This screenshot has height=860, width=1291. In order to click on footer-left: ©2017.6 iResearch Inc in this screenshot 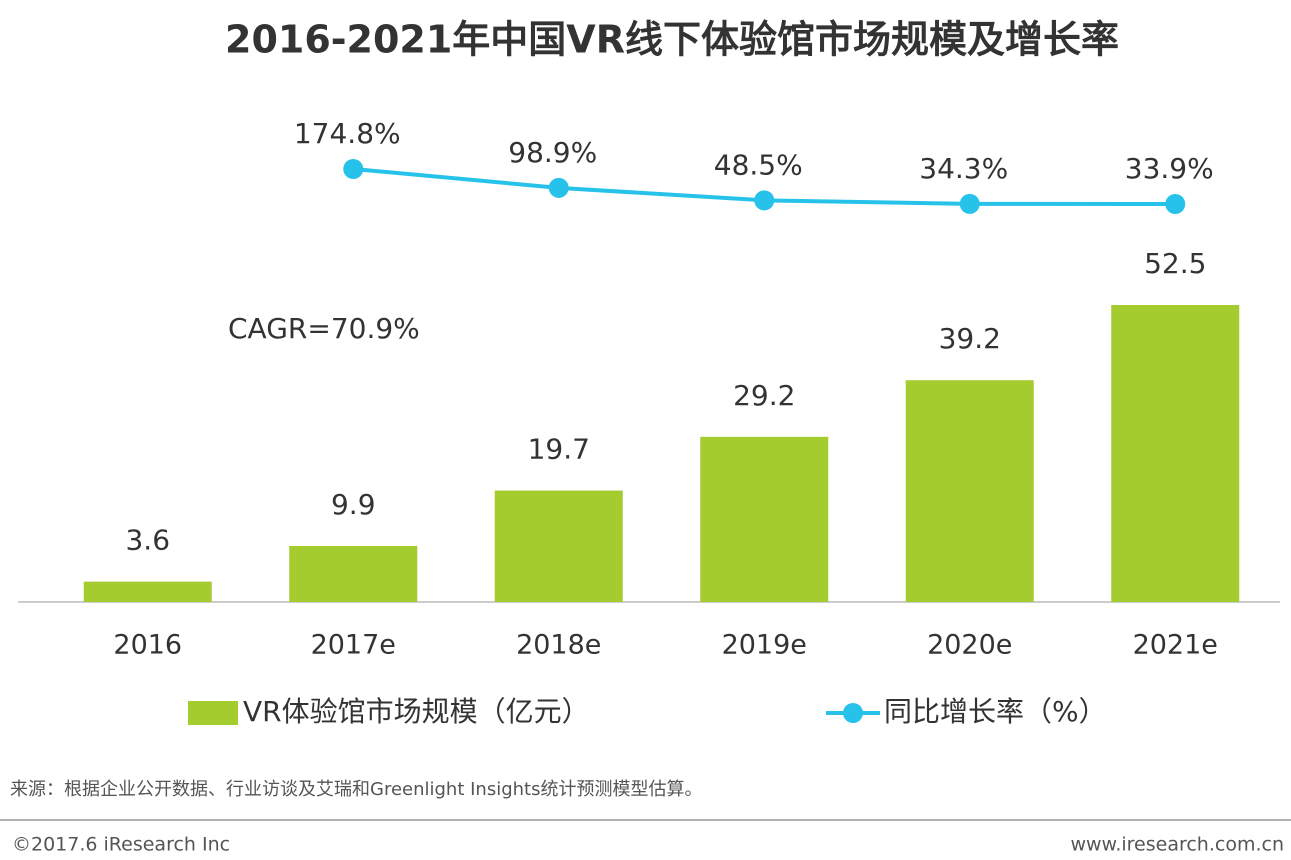, I will do `click(121, 845)`.